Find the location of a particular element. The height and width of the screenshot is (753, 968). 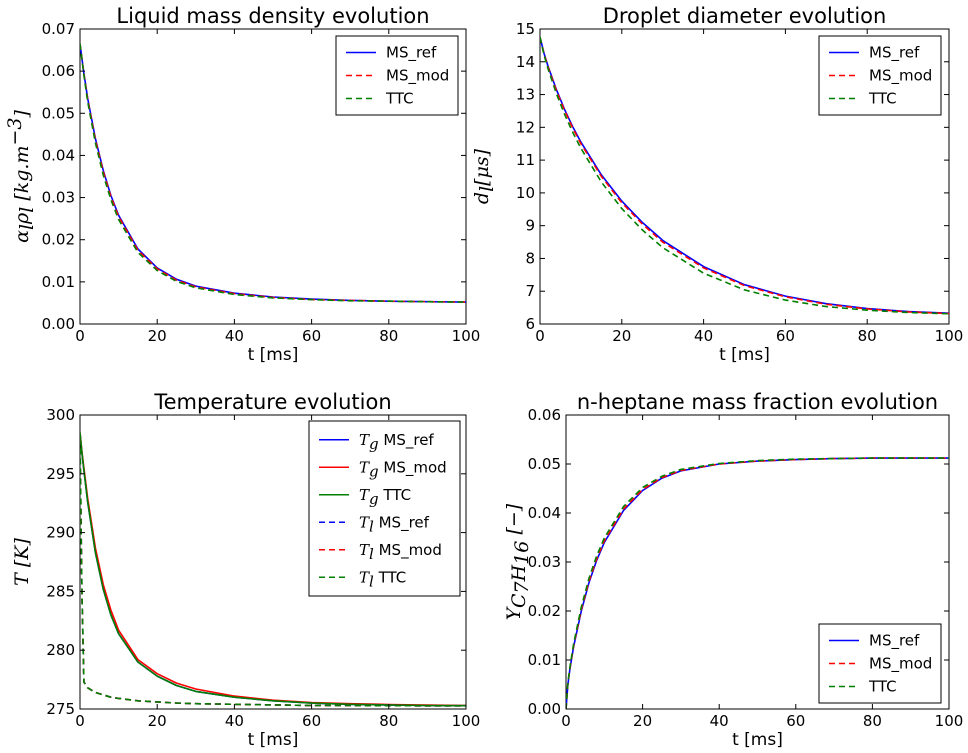

y-tick-label: 0.05 is located at coordinates (58, 113).